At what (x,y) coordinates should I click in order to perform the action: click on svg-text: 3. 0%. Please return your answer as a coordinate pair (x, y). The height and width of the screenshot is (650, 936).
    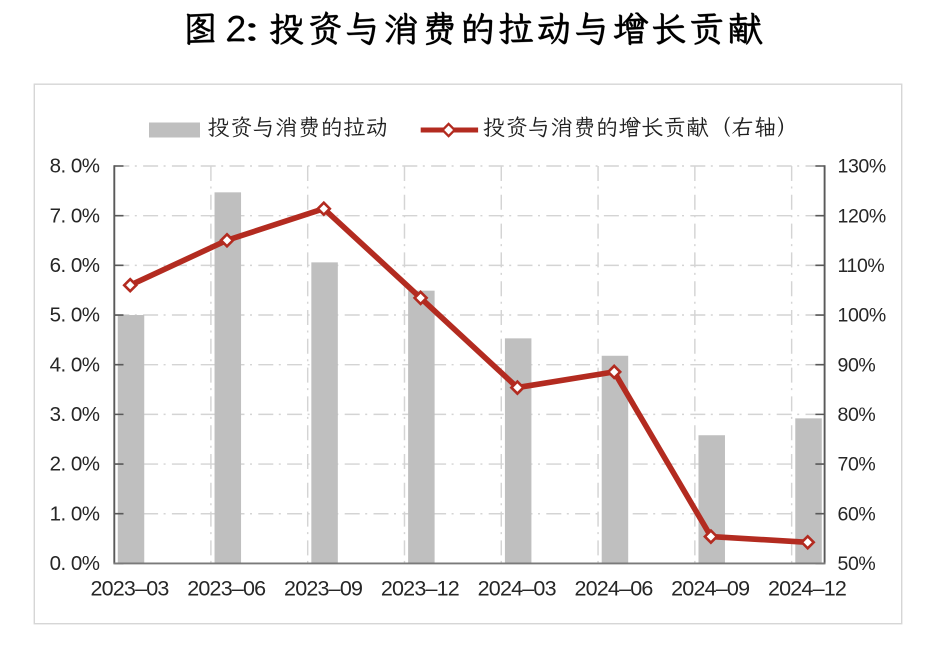
    Looking at the image, I should click on (75, 414).